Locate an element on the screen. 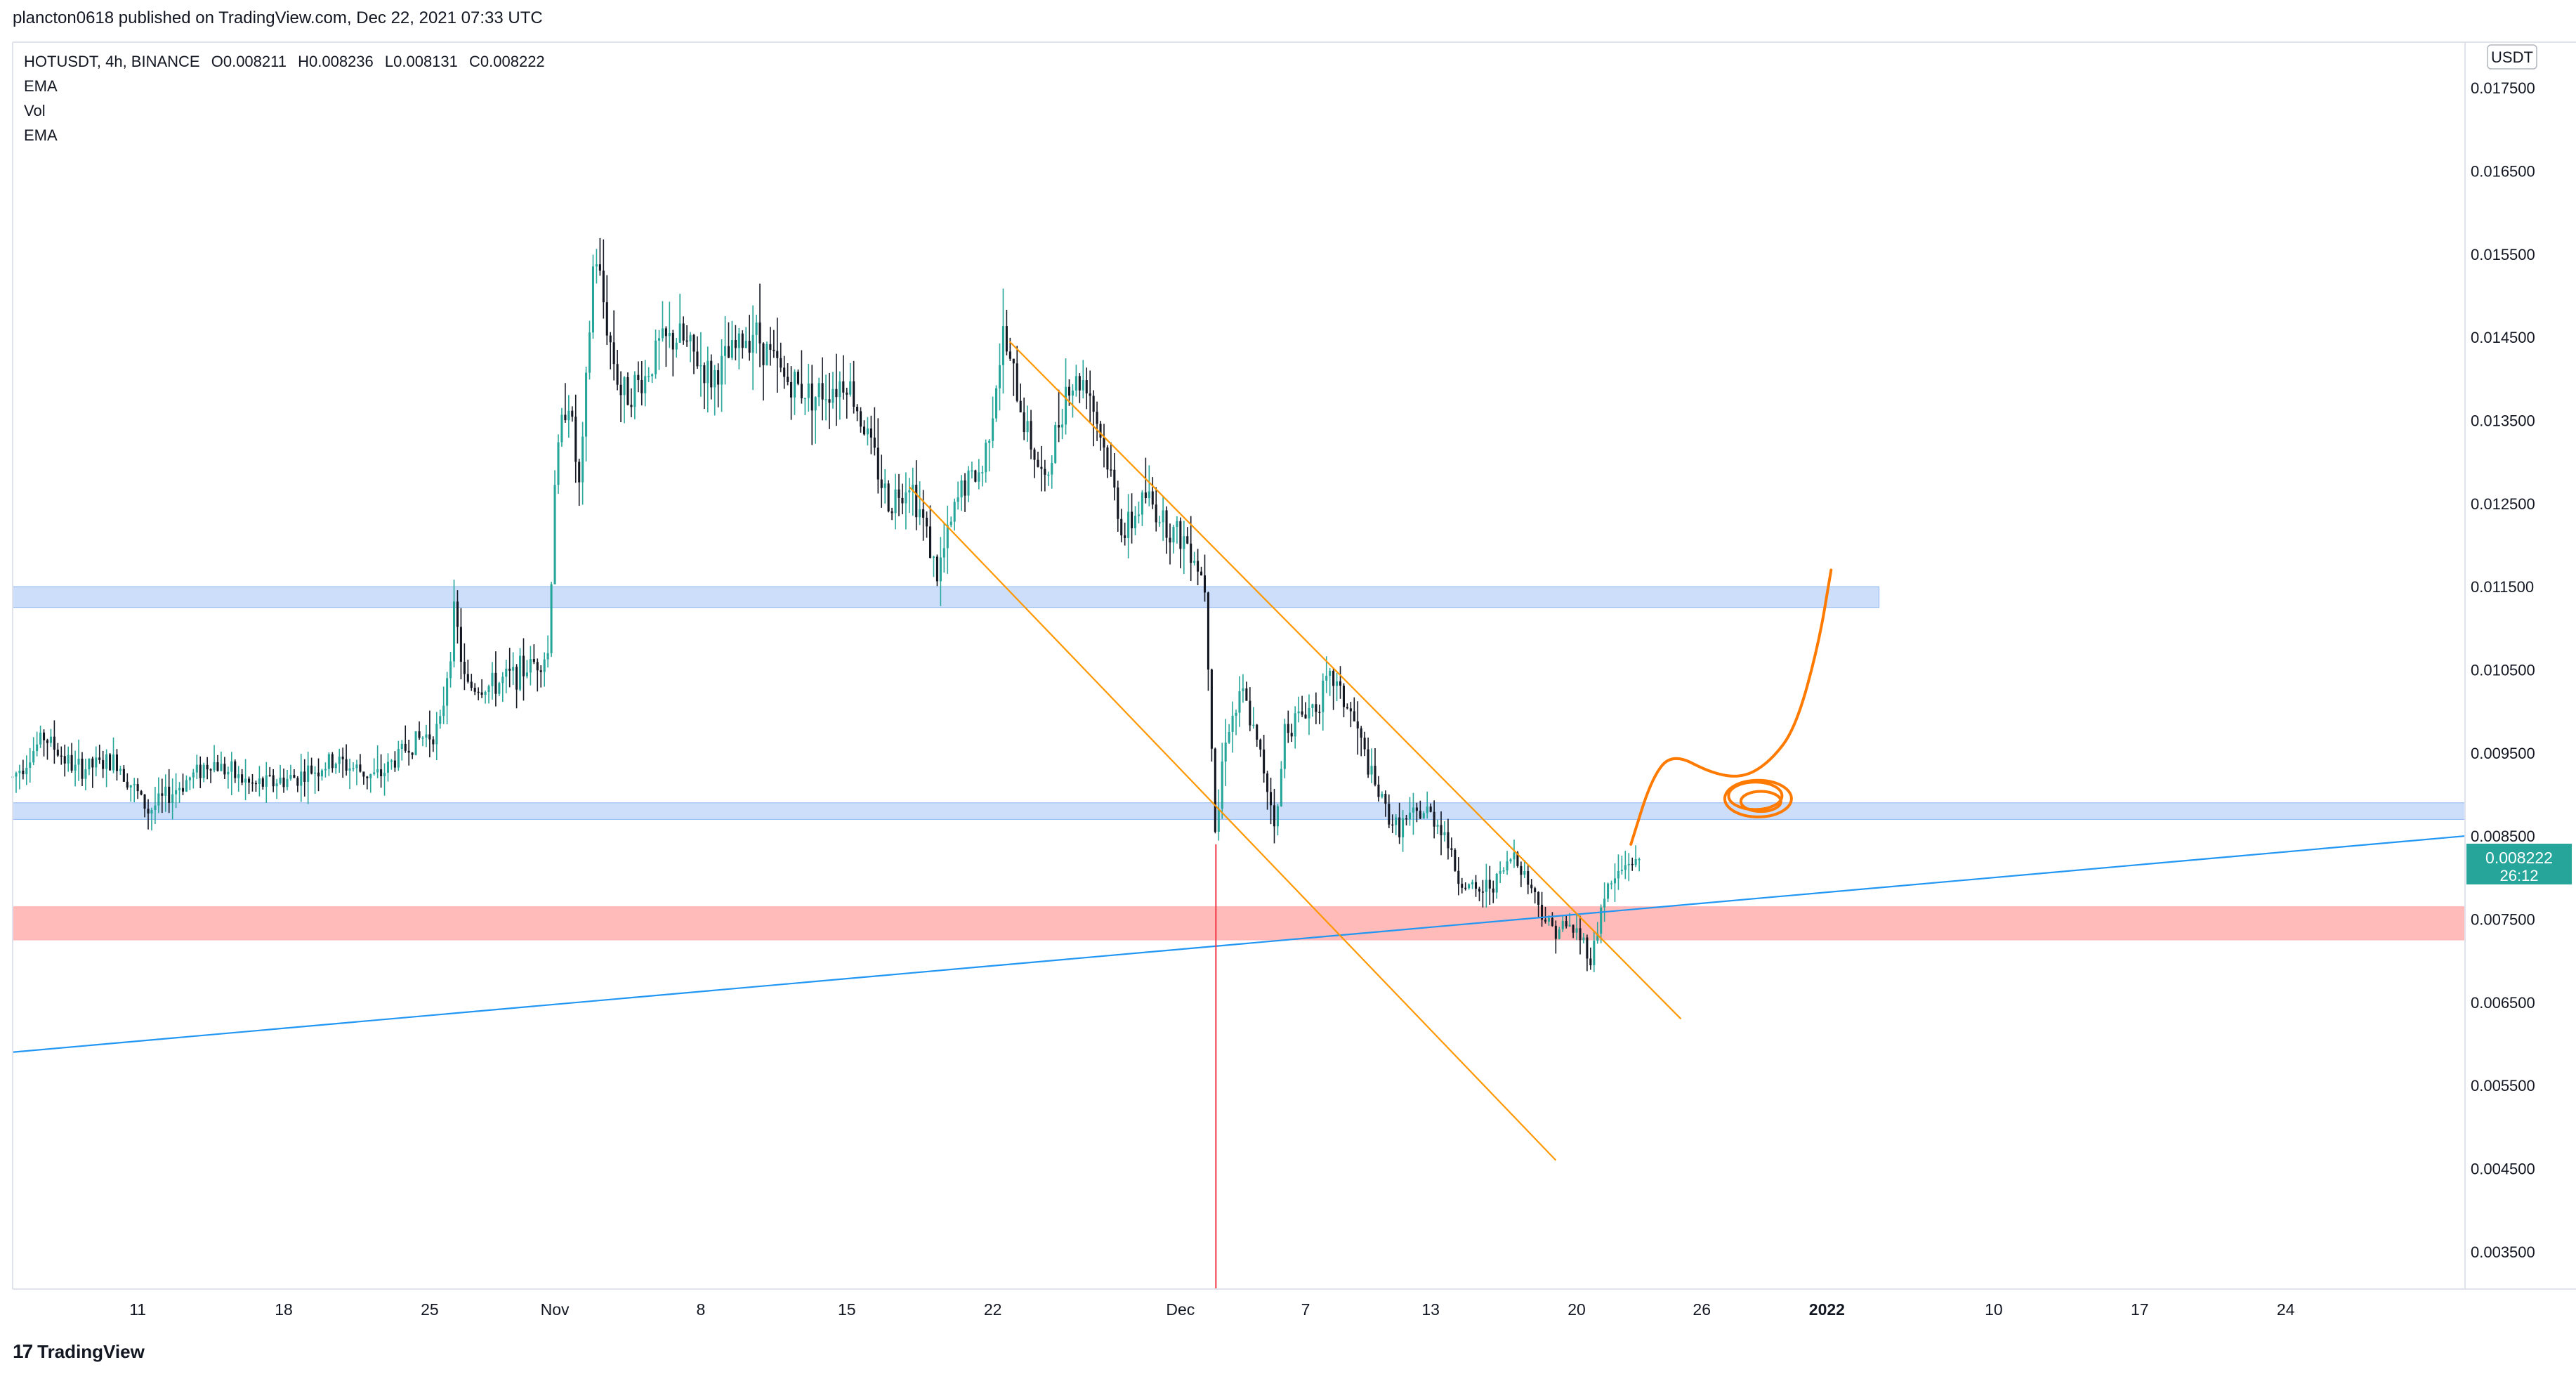 Image resolution: width=2576 pixels, height=1379 pixels. red-support-zone is located at coordinates (1239, 923).